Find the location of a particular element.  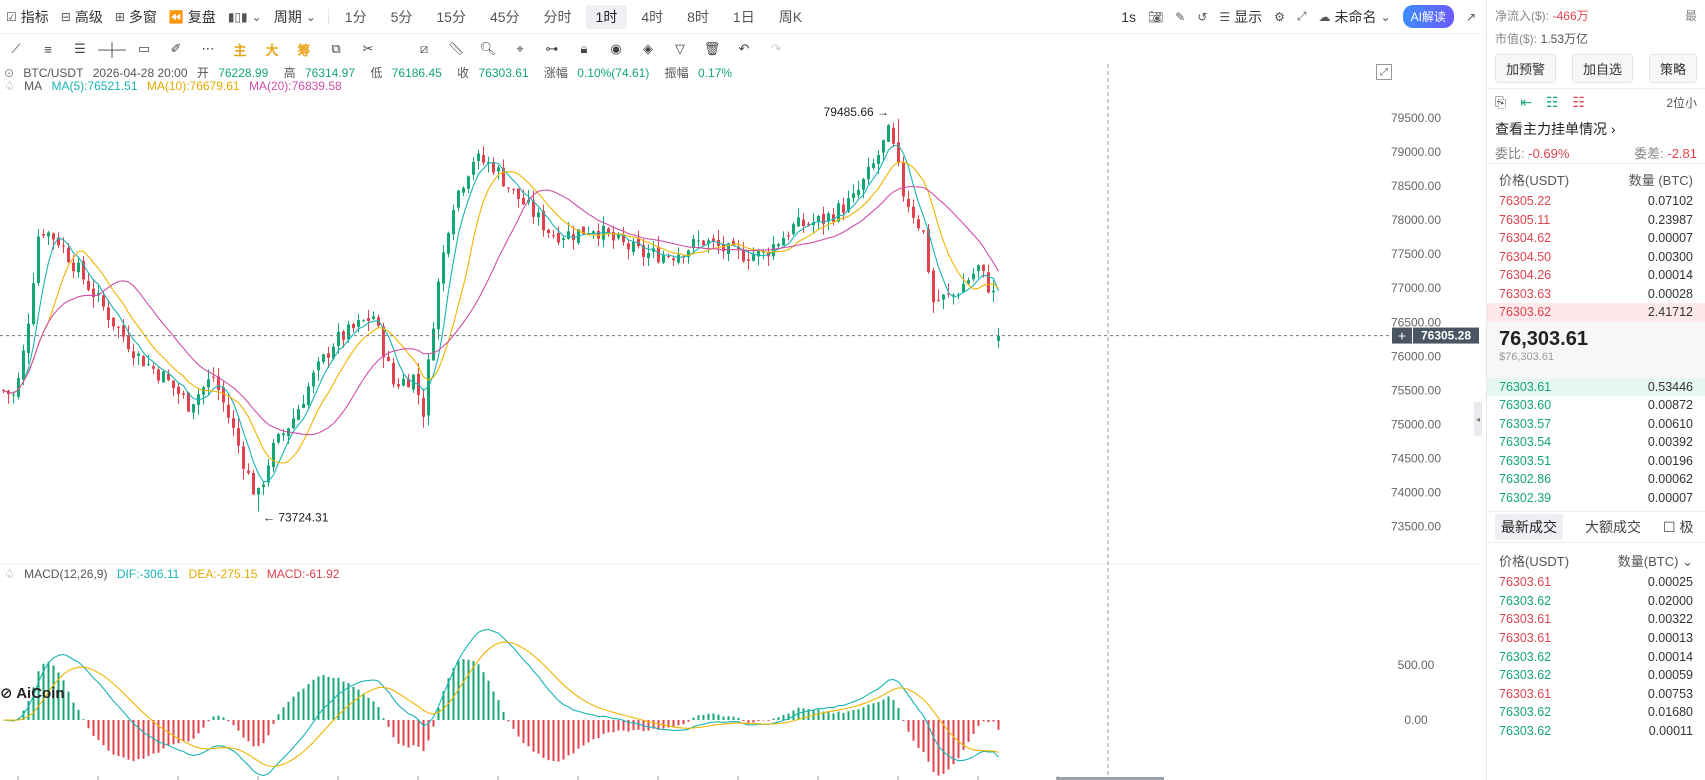

undo-view-button: ↺ is located at coordinates (1202, 17).